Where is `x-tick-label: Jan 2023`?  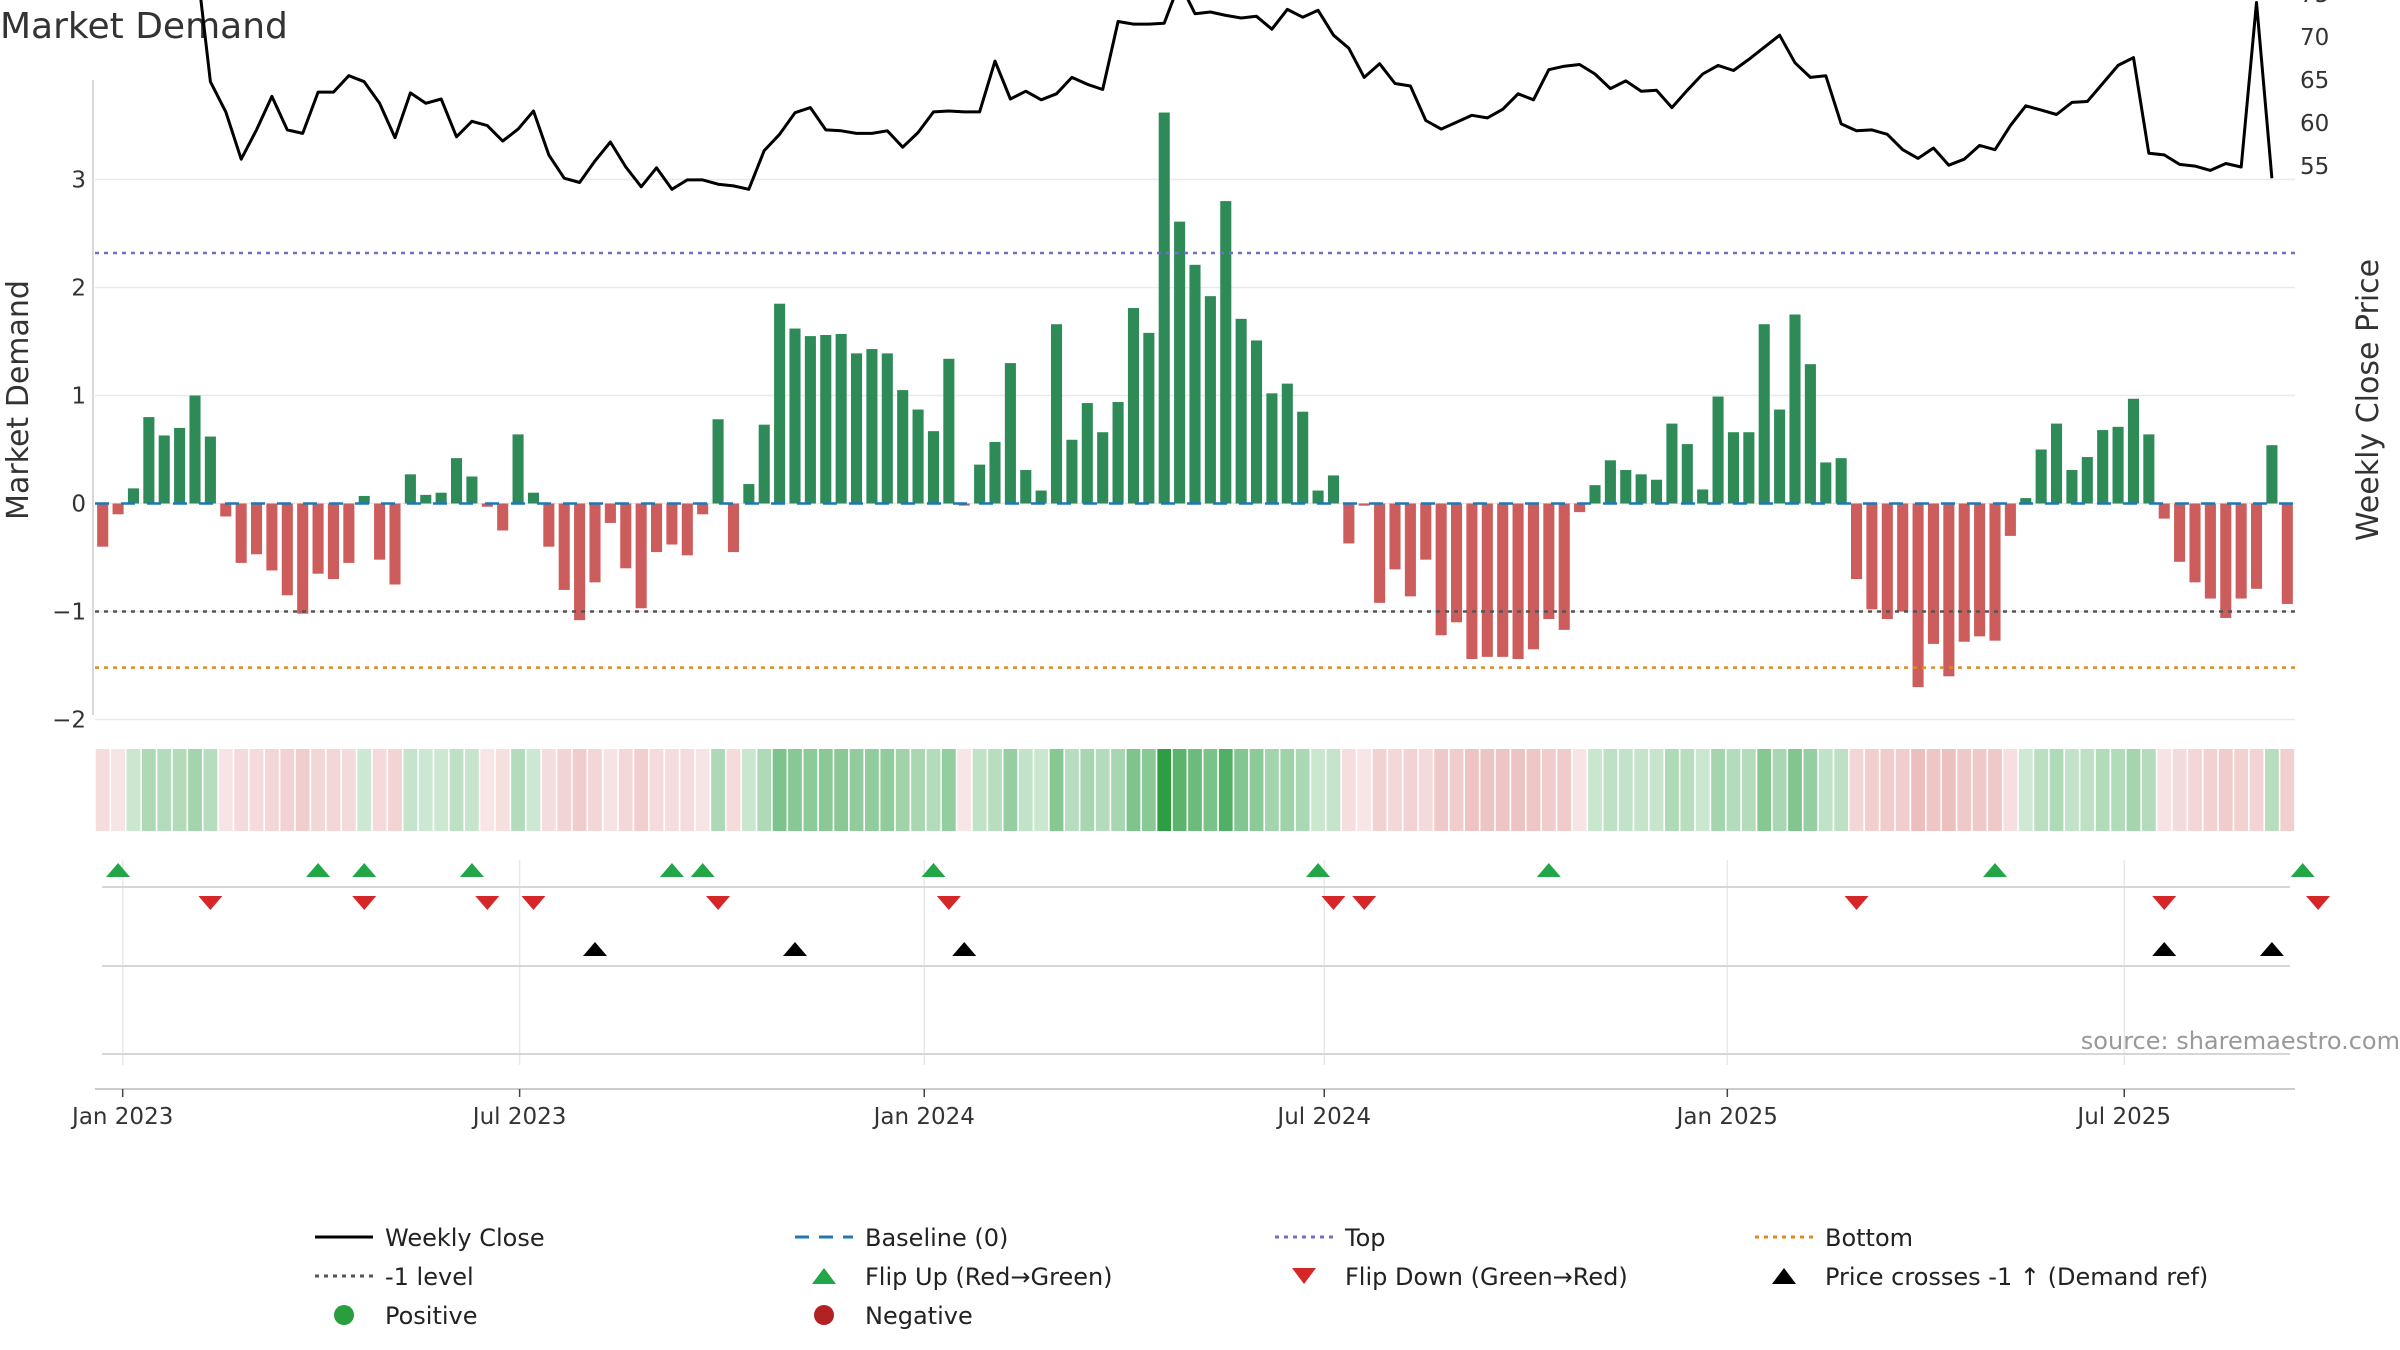
x-tick-label: Jan 2023 is located at coordinates (121, 1117).